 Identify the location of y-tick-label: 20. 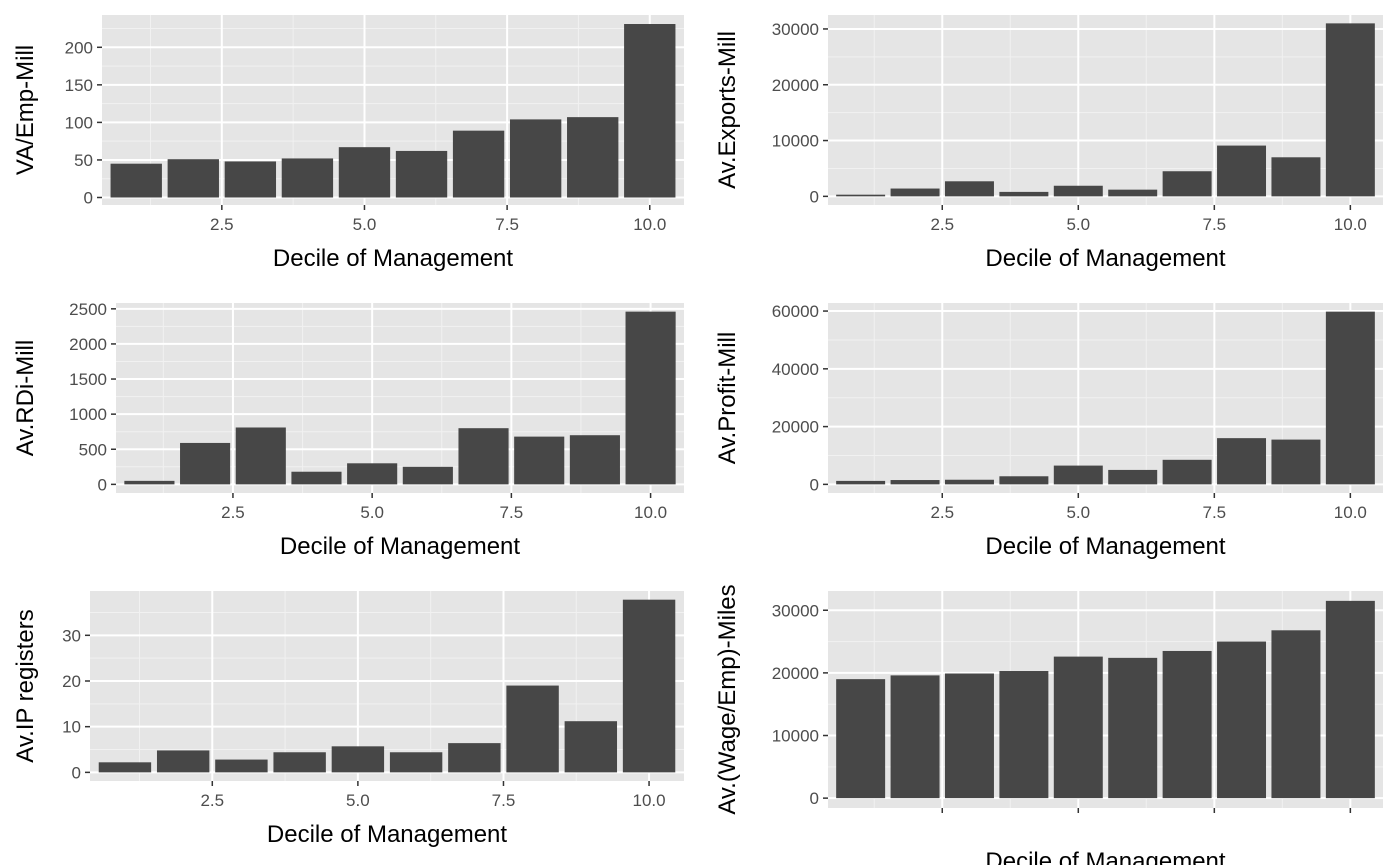
(71, 681).